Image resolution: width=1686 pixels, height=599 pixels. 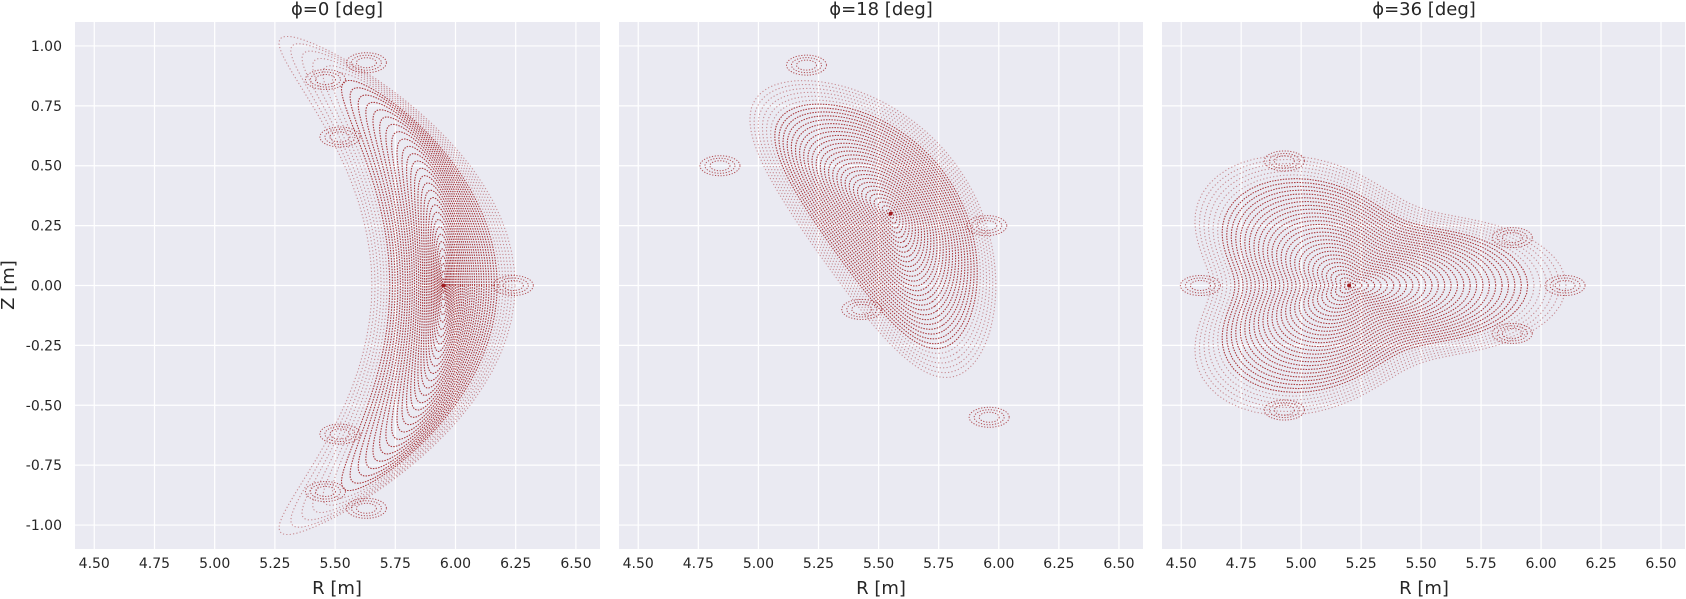 What do you see at coordinates (1181, 564) in the screenshot?
I see `x-tick-label: 4.50` at bounding box center [1181, 564].